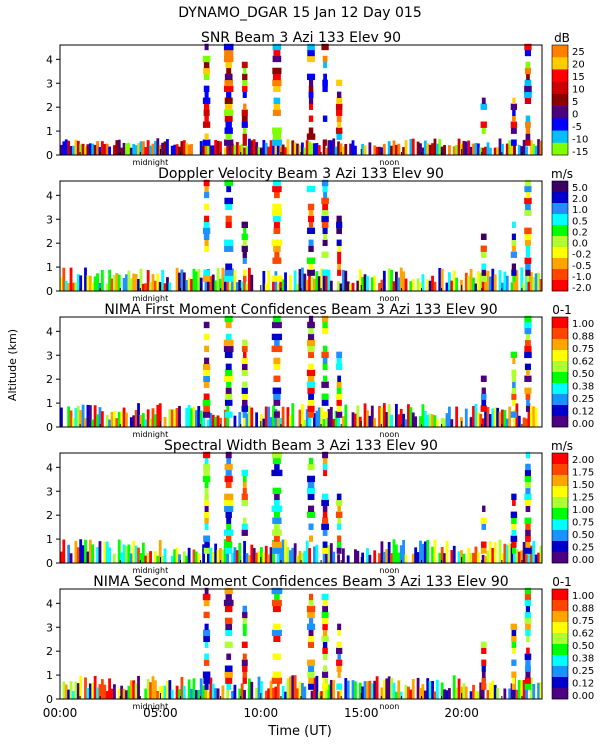  I want to click on noon-marker: noon, so click(389, 570).